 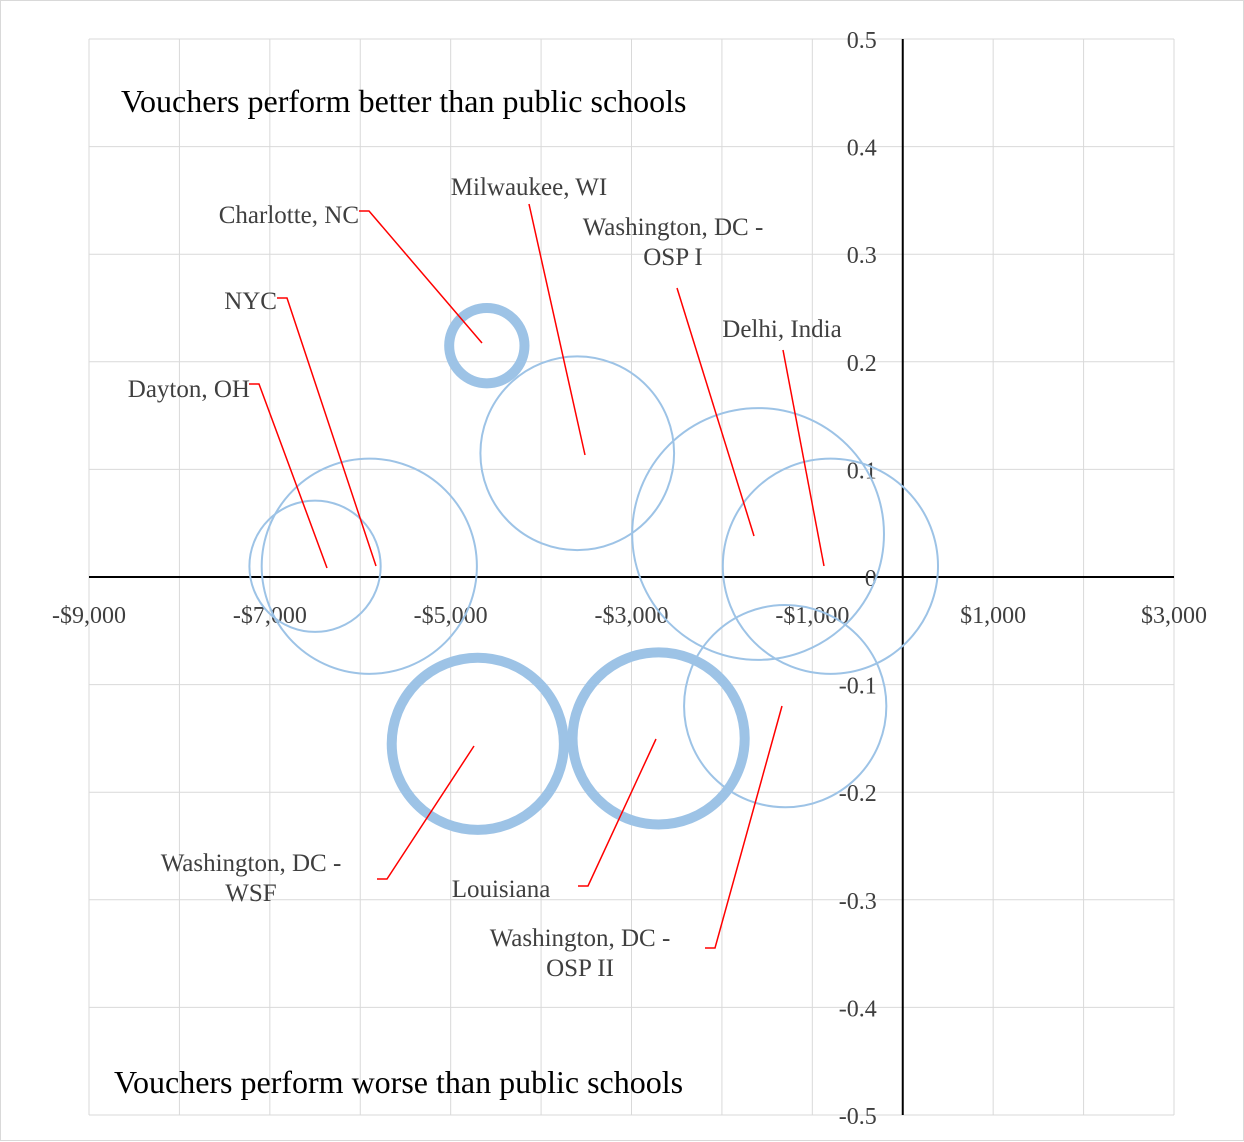 I want to click on x-tick-label: $1,000, so click(x=993, y=616).